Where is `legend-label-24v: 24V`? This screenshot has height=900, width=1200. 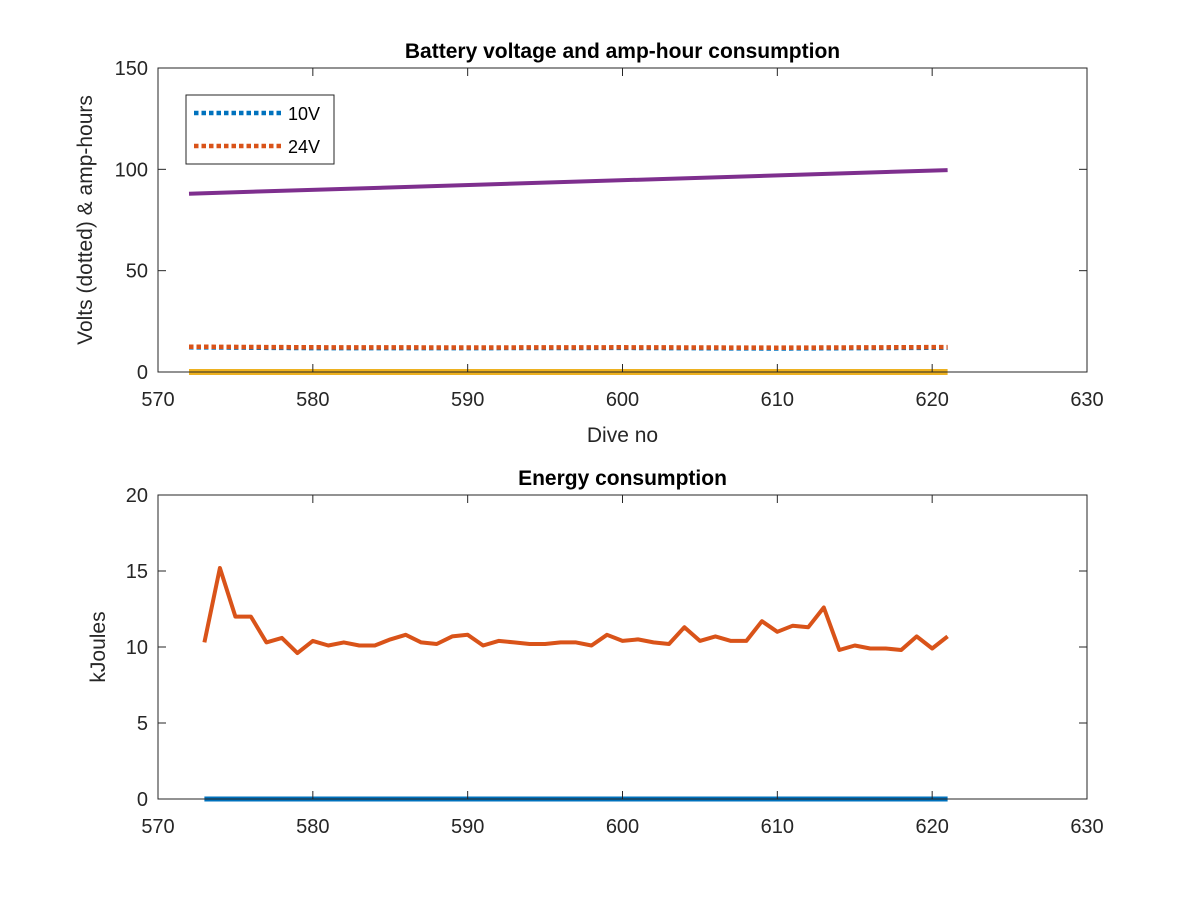
legend-label-24v: 24V is located at coordinates (304, 147).